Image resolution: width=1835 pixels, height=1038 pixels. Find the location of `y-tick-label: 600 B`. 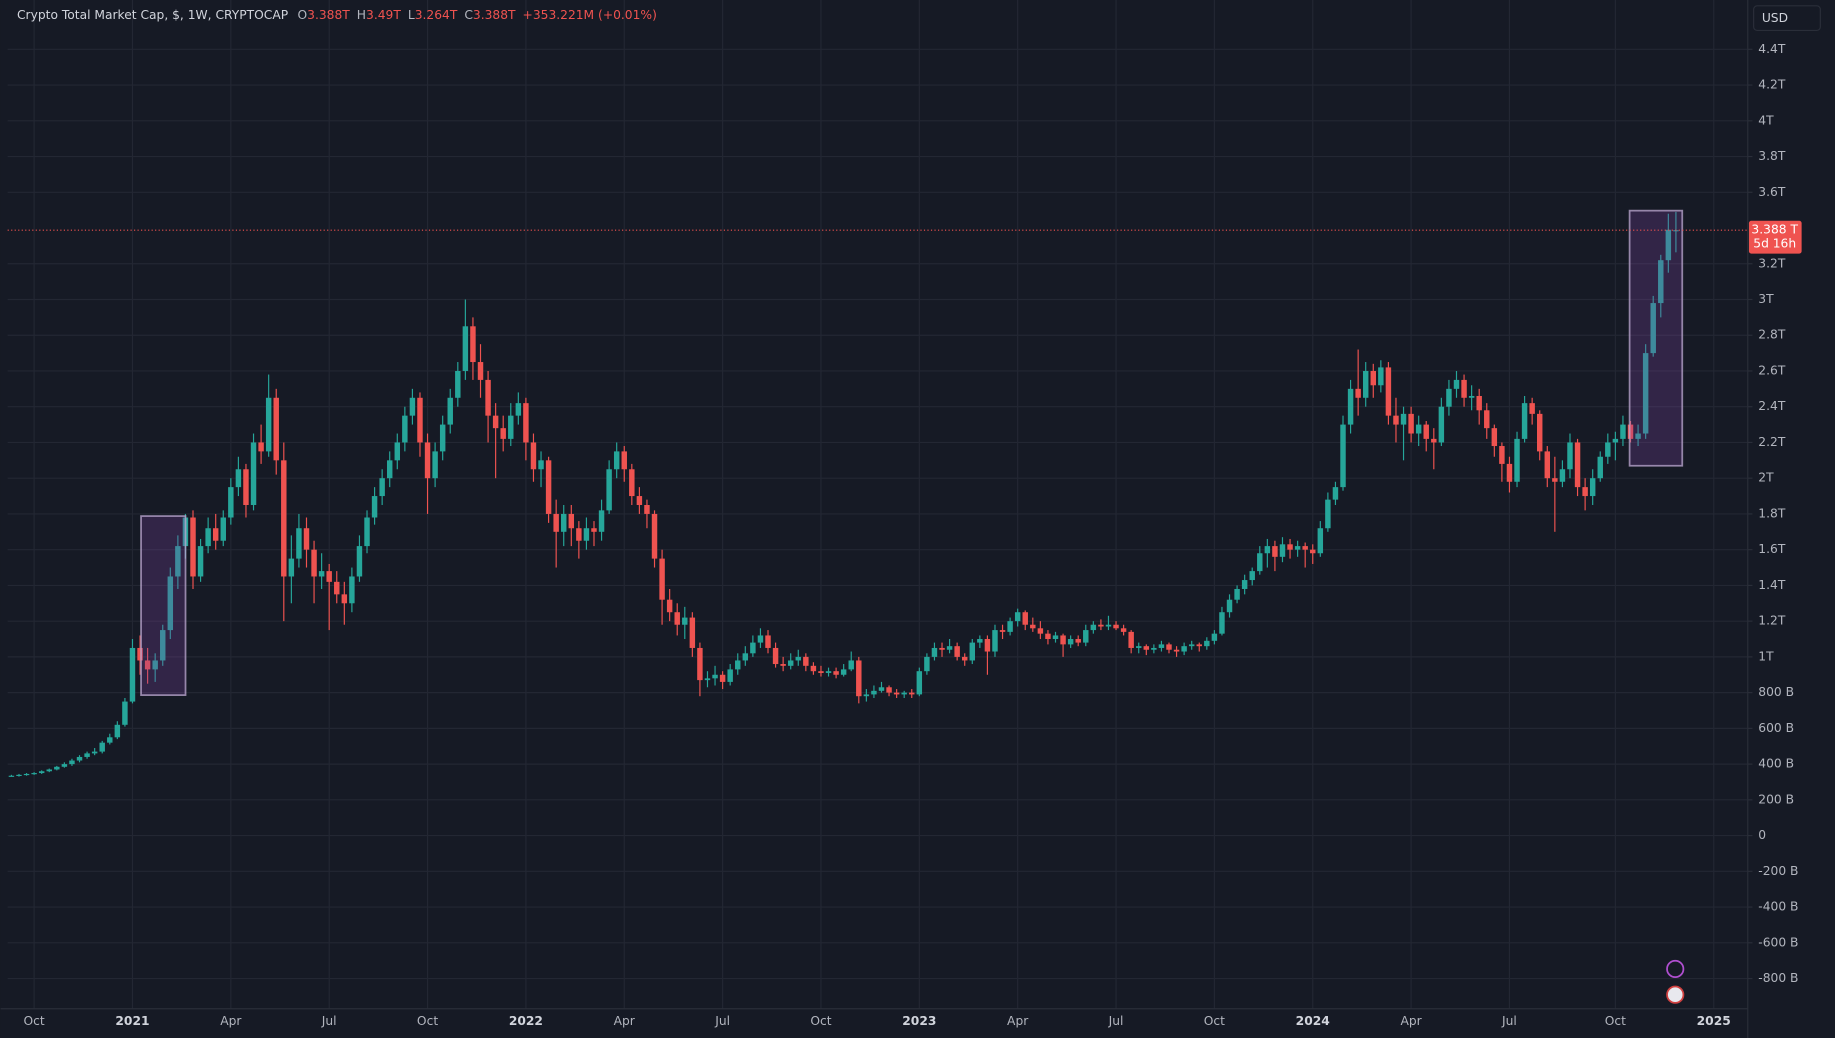

y-tick-label: 600 B is located at coordinates (1776, 728).